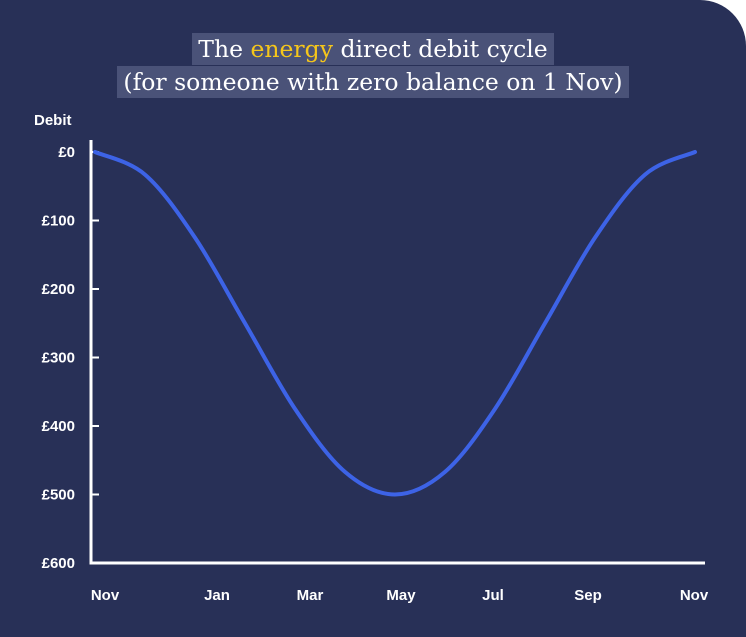 The image size is (746, 637). I want to click on x-ticks: Nov Jan Mar May Jul Sep Nov, so click(400, 595).